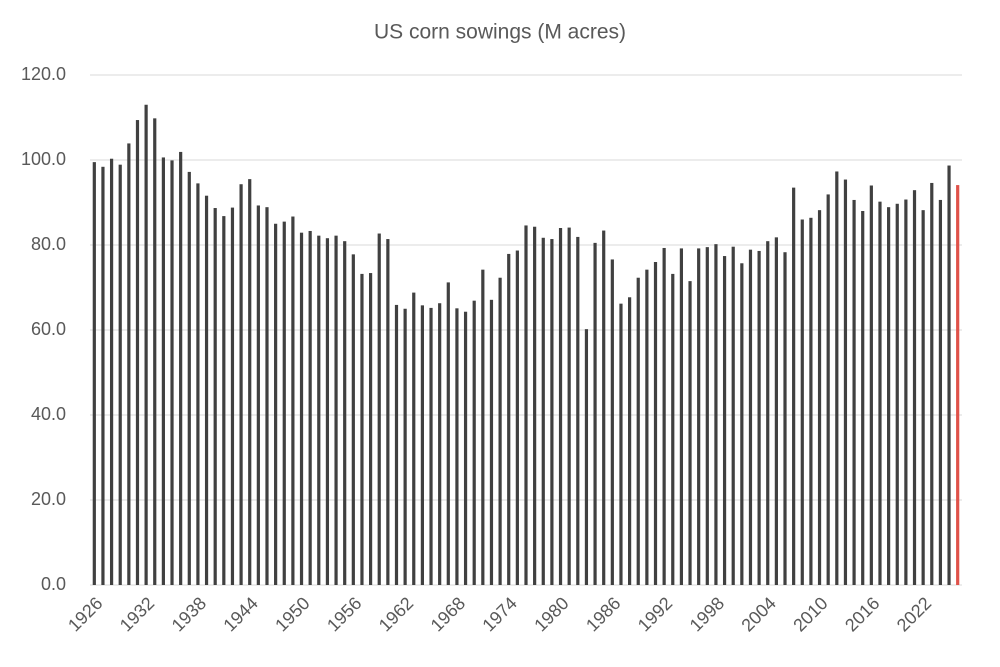  Describe the element at coordinates (810, 614) in the screenshot. I see `x-tick-label: 2010` at that location.